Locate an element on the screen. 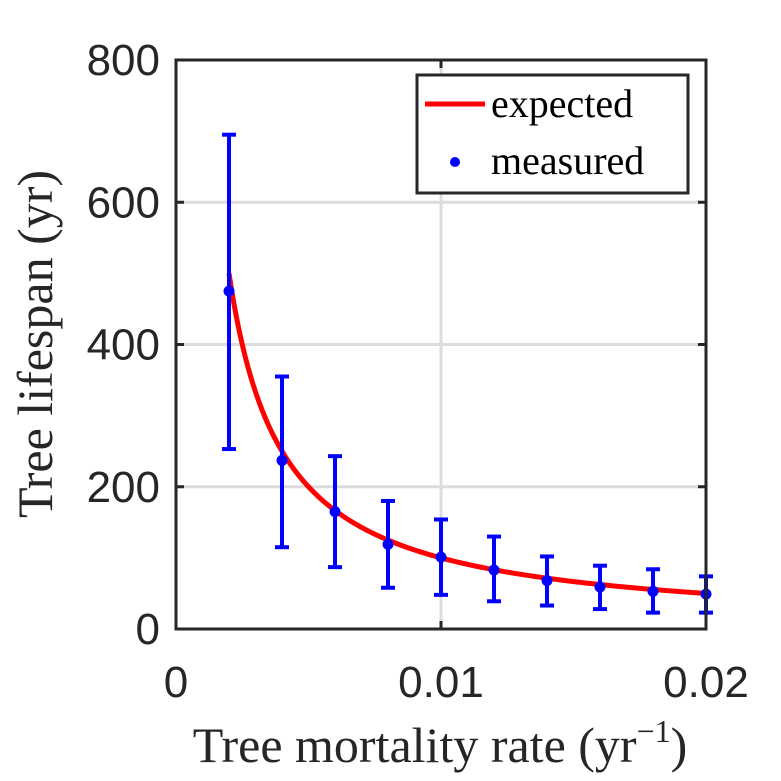  x-tick-label: 0.01 is located at coordinates (441, 682).